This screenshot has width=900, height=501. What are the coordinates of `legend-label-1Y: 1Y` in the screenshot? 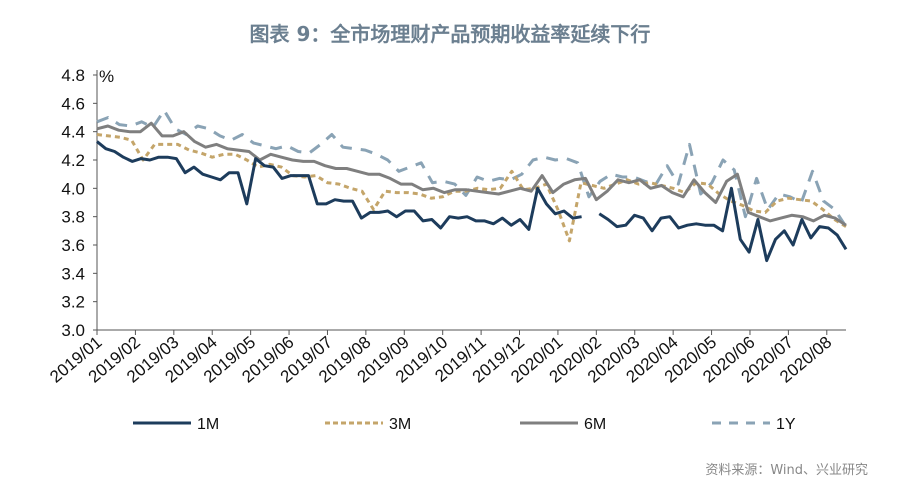 It's located at (786, 424).